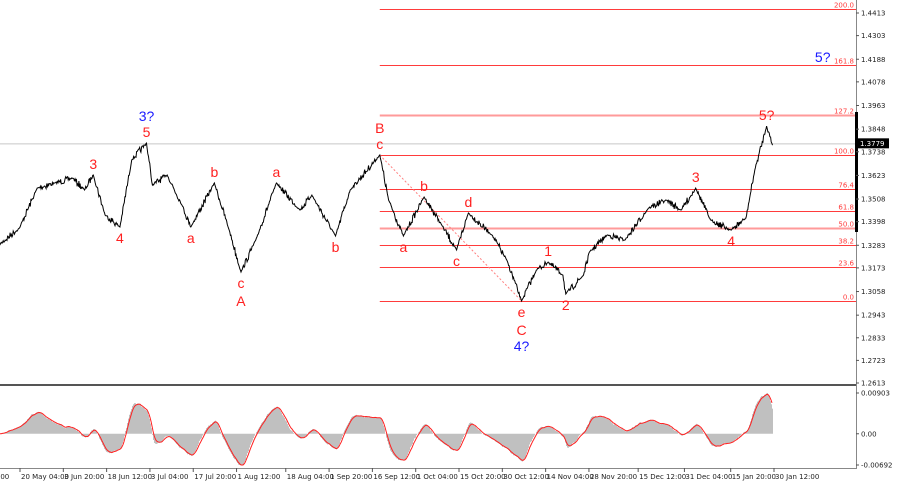 The height and width of the screenshot is (485, 900). I want to click on price-tick-label: 1.2613, so click(873, 384).